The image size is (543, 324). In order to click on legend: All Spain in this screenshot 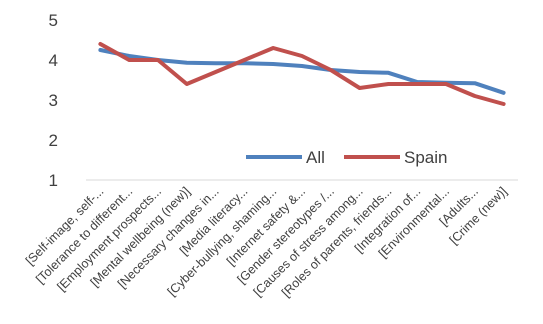, I will do `click(346, 157)`.